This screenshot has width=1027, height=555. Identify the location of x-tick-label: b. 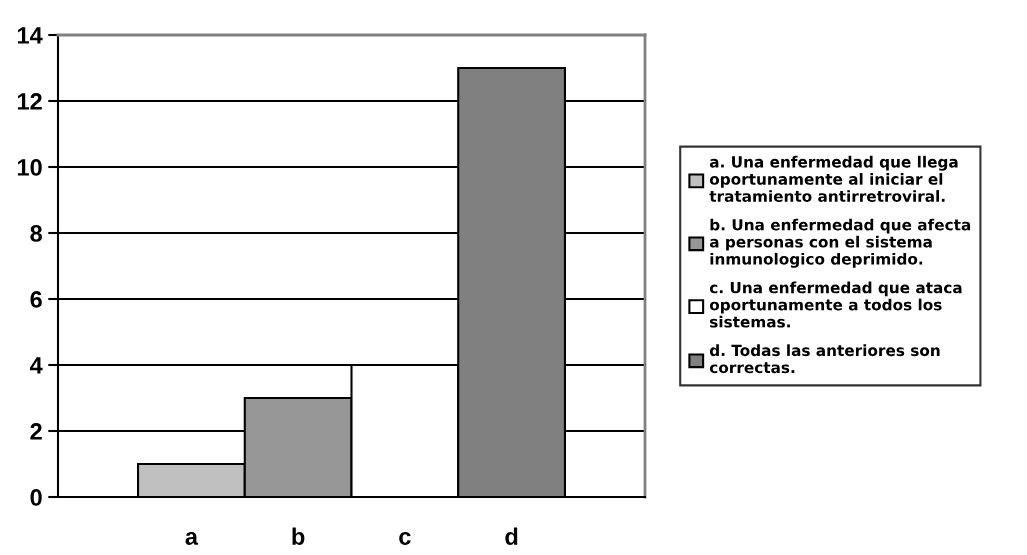
(298, 536).